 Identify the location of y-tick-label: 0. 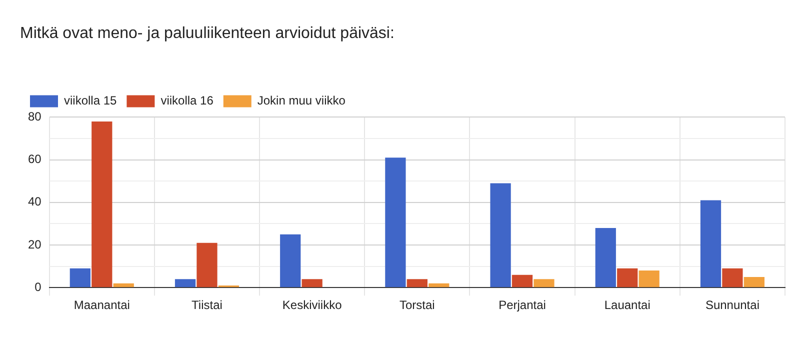
(38, 287).